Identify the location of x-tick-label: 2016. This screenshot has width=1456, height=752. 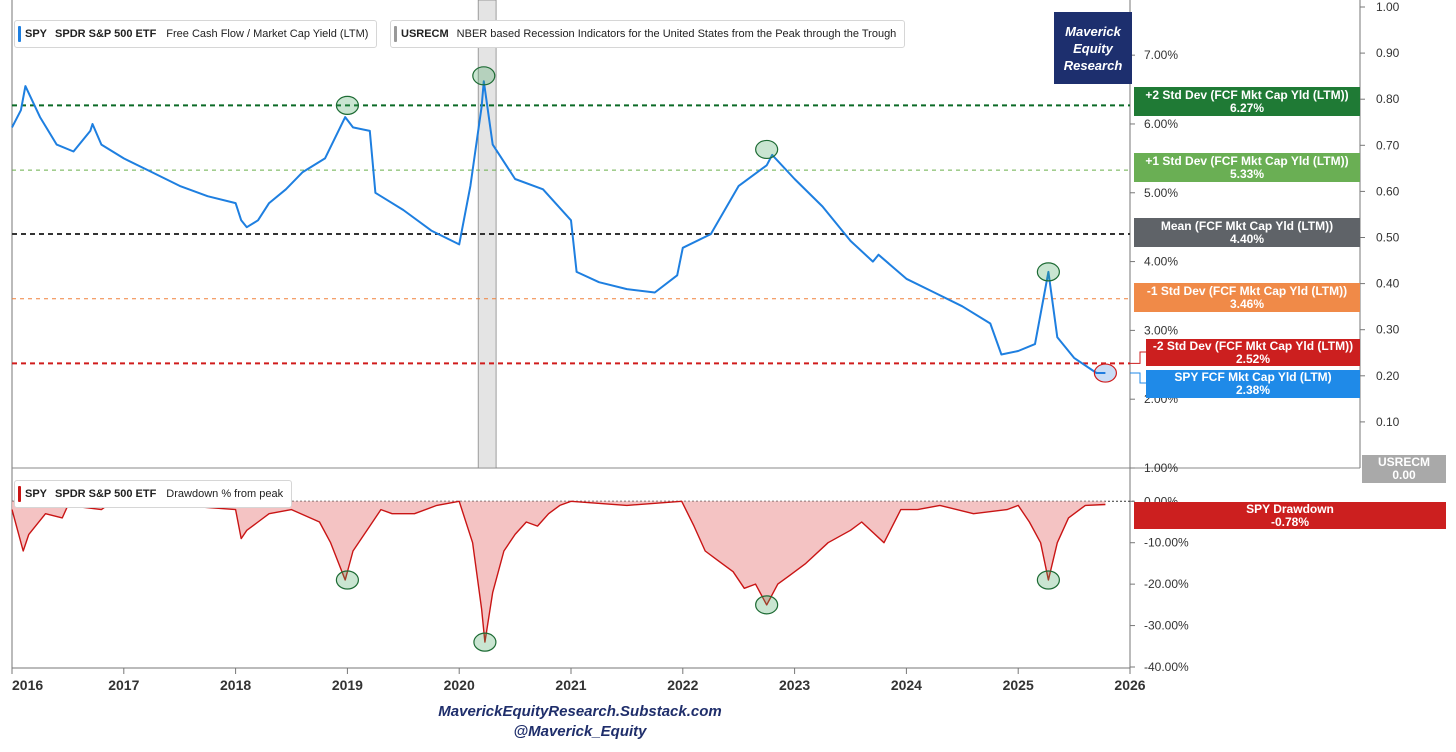
(27, 685).